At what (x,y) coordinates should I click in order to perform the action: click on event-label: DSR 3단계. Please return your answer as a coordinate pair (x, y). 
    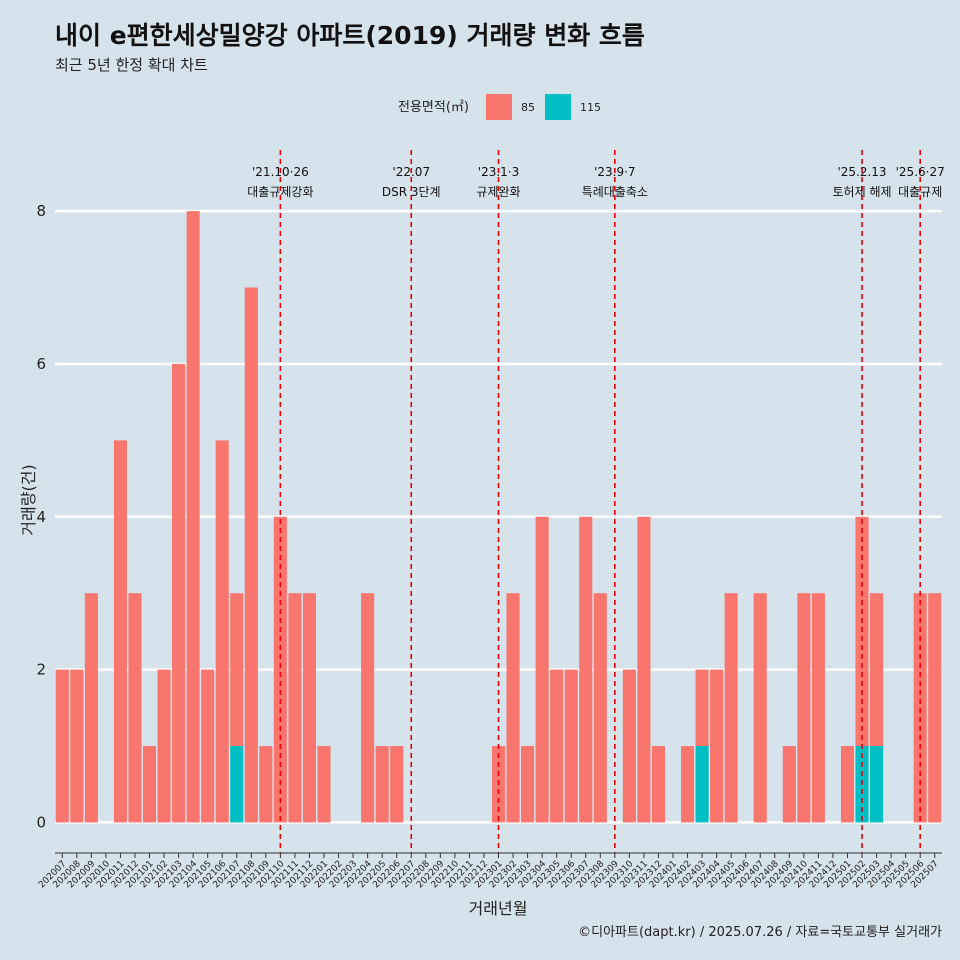
    Looking at the image, I should click on (411, 192).